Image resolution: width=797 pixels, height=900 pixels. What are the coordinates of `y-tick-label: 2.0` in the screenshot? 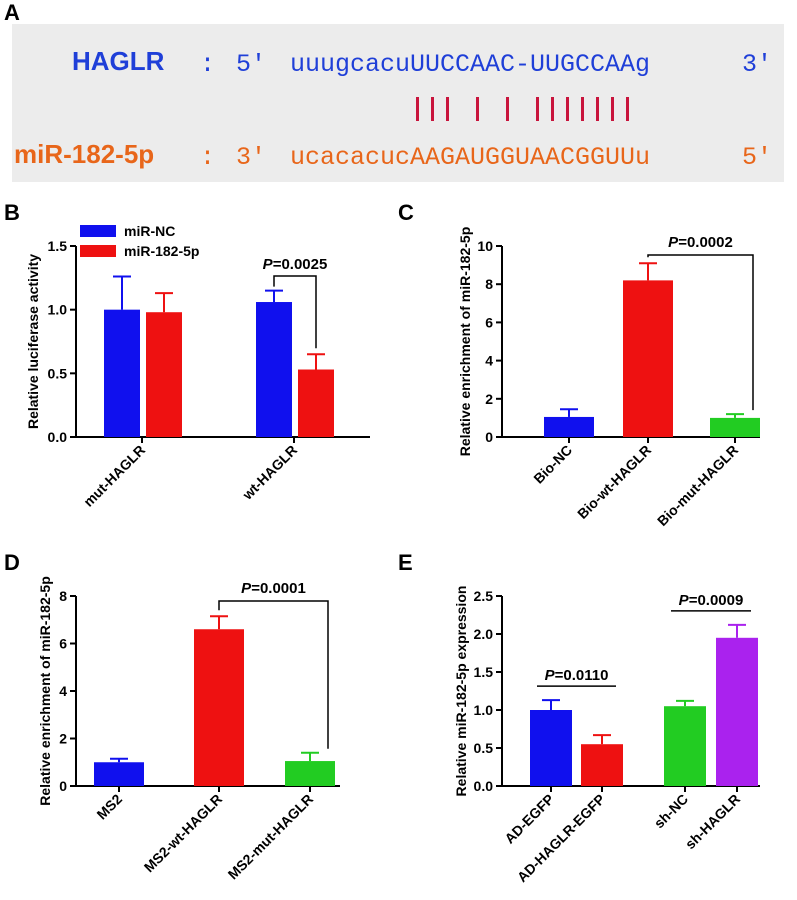 It's located at (484, 634).